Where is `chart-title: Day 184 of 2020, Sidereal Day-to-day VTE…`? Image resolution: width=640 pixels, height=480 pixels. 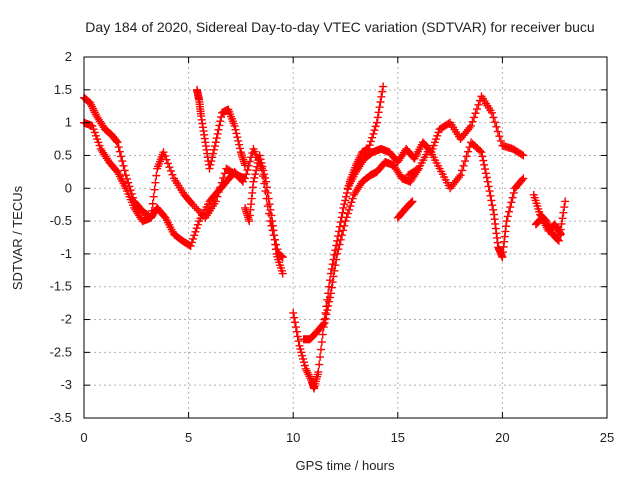
chart-title: Day 184 of 2020, Sidereal Day-to-day VTE… is located at coordinates (339, 27).